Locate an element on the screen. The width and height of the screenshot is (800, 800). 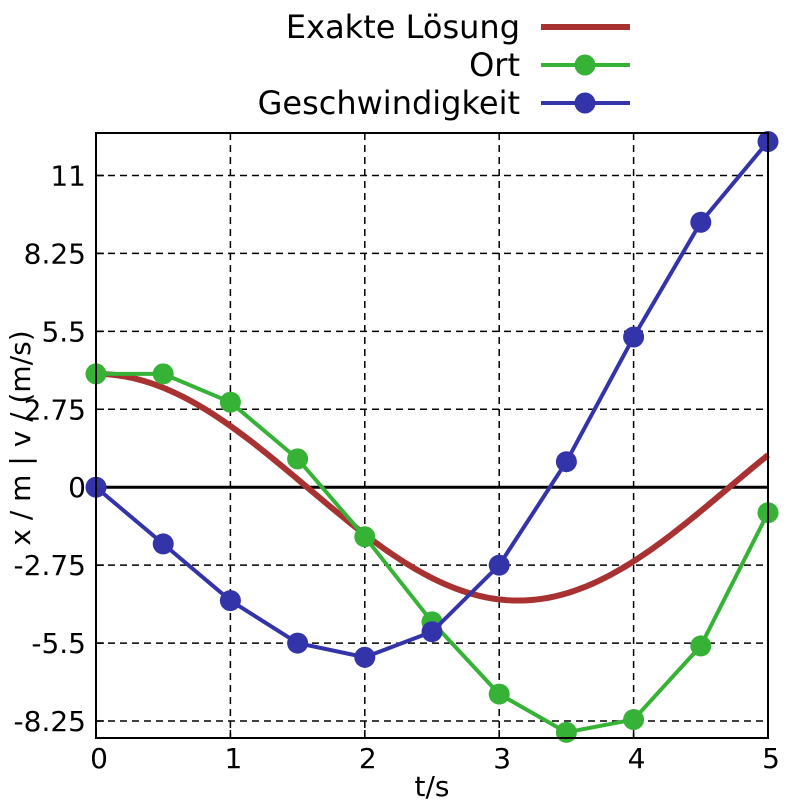
y-tick-label: 8.25 is located at coordinates (55, 253).